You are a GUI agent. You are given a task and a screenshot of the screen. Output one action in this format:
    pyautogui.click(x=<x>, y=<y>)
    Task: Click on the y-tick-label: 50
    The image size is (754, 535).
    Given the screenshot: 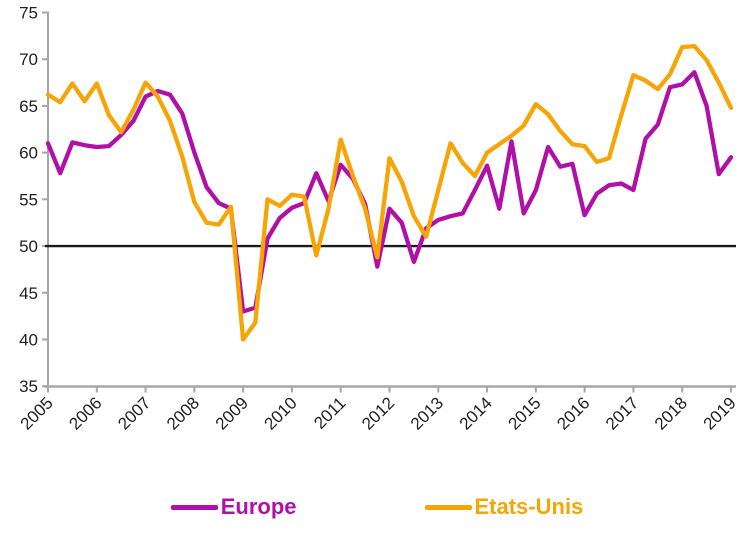 What is the action you would take?
    pyautogui.click(x=28, y=246)
    